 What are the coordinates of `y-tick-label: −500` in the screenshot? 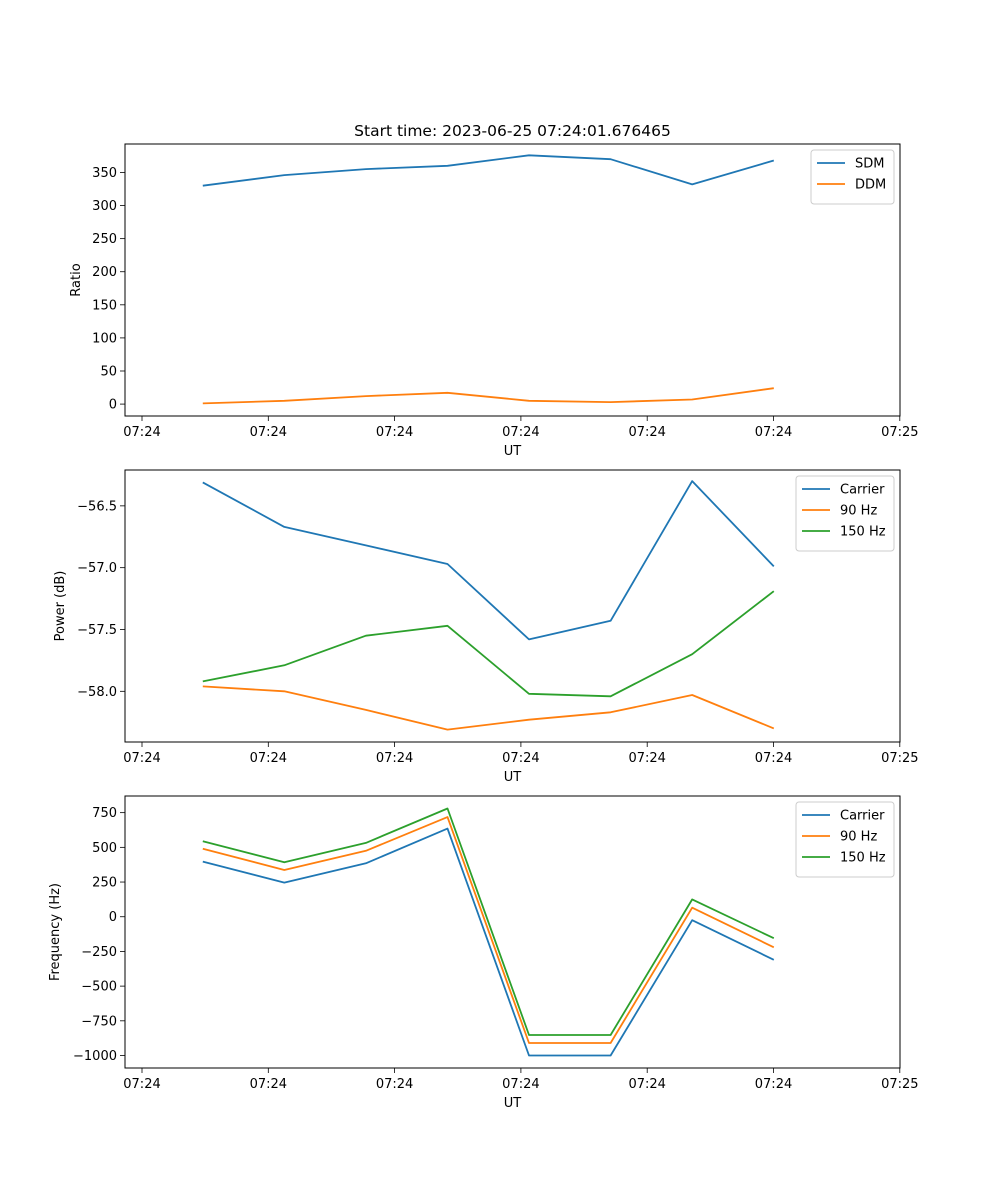 It's located at (99, 987).